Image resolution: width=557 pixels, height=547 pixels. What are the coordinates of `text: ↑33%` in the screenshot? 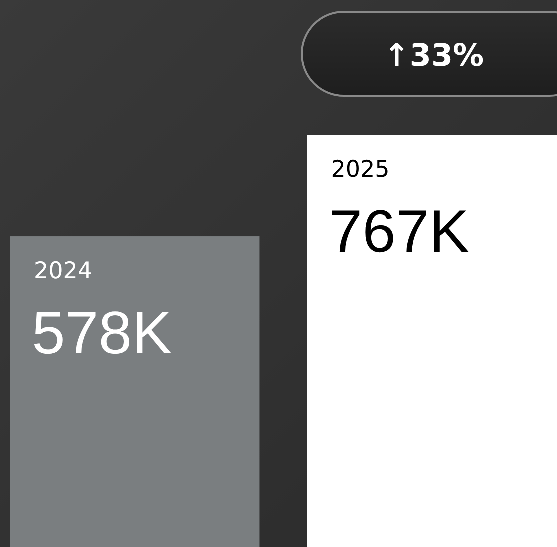 It's located at (434, 56).